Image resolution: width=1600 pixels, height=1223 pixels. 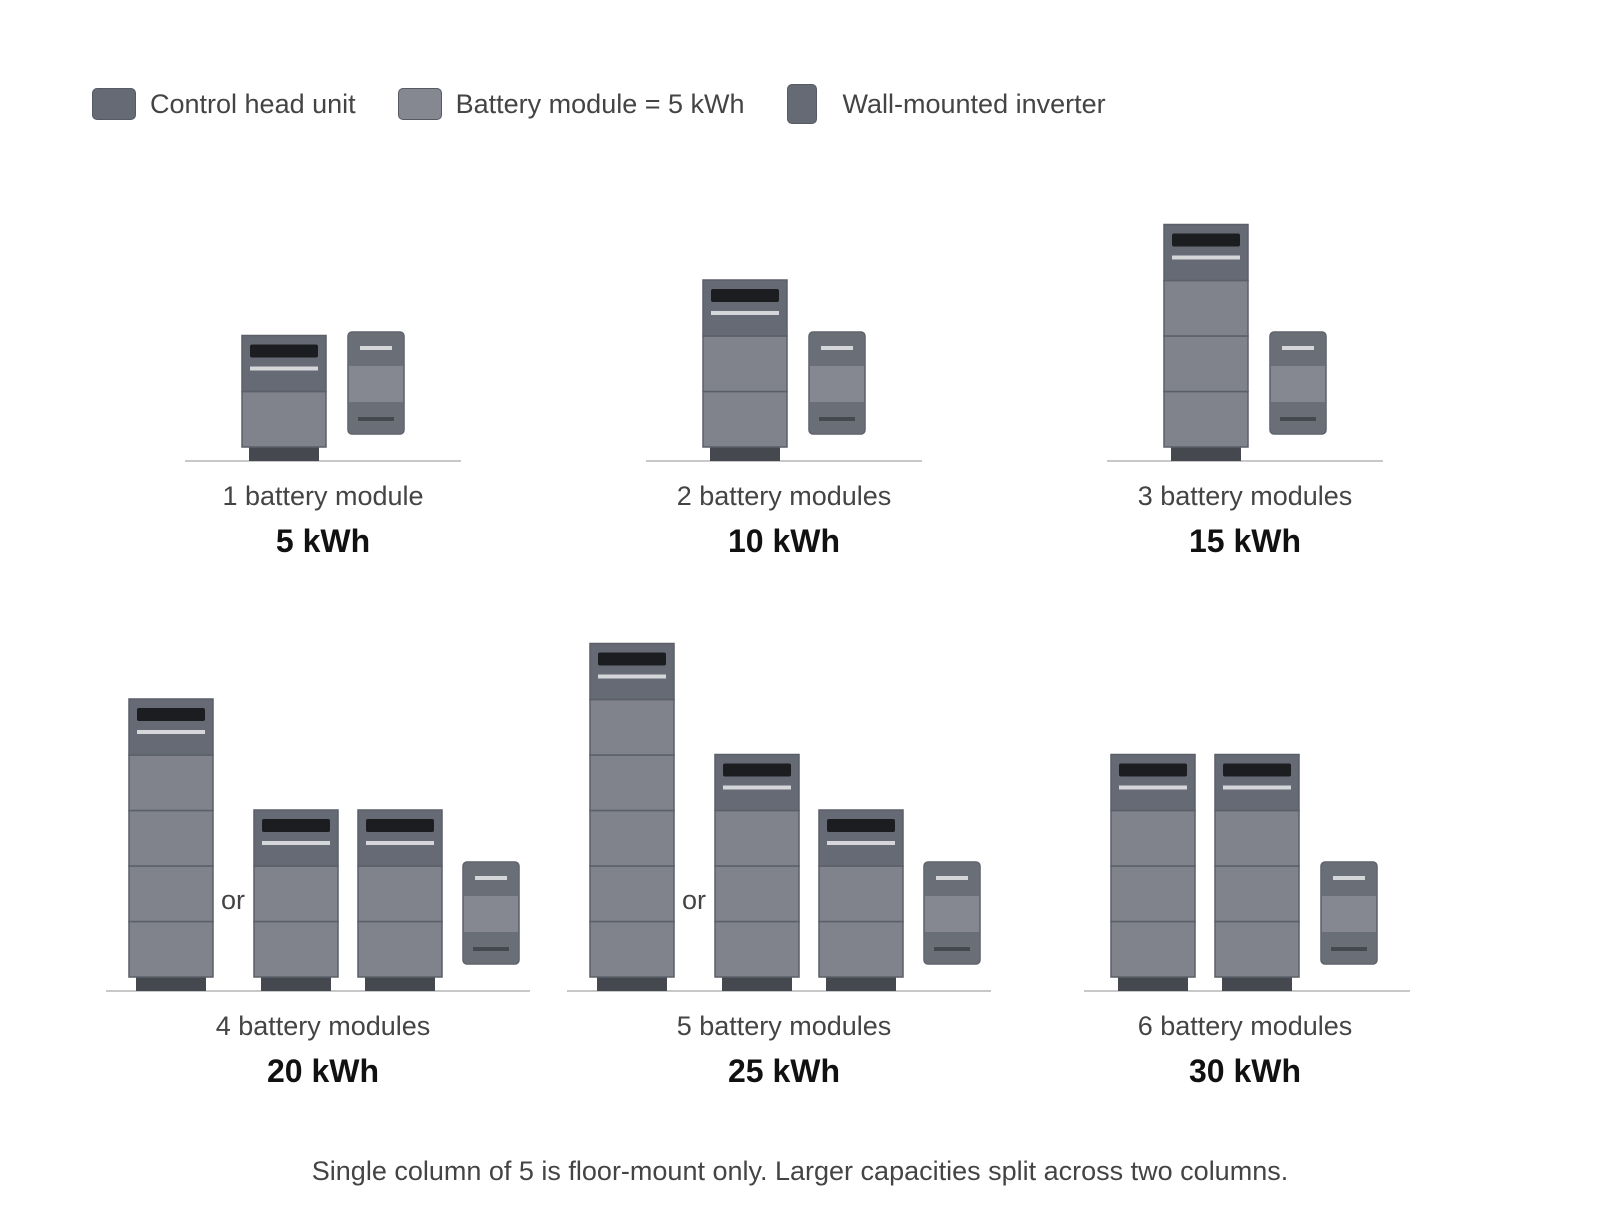 I want to click on legend-label: Battery module = 5 kWh, so click(x=600, y=103).